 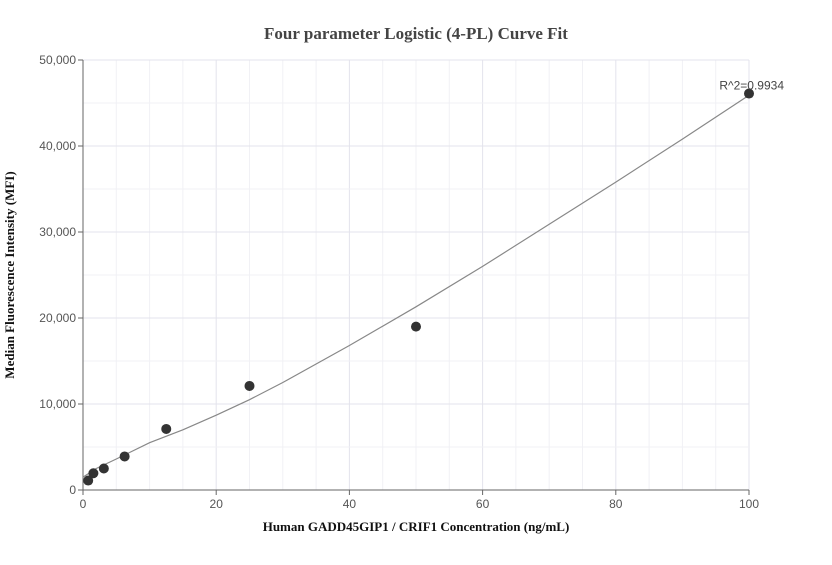 I want to click on r-squared-annotation: R^2=0.9934, so click(x=751, y=86).